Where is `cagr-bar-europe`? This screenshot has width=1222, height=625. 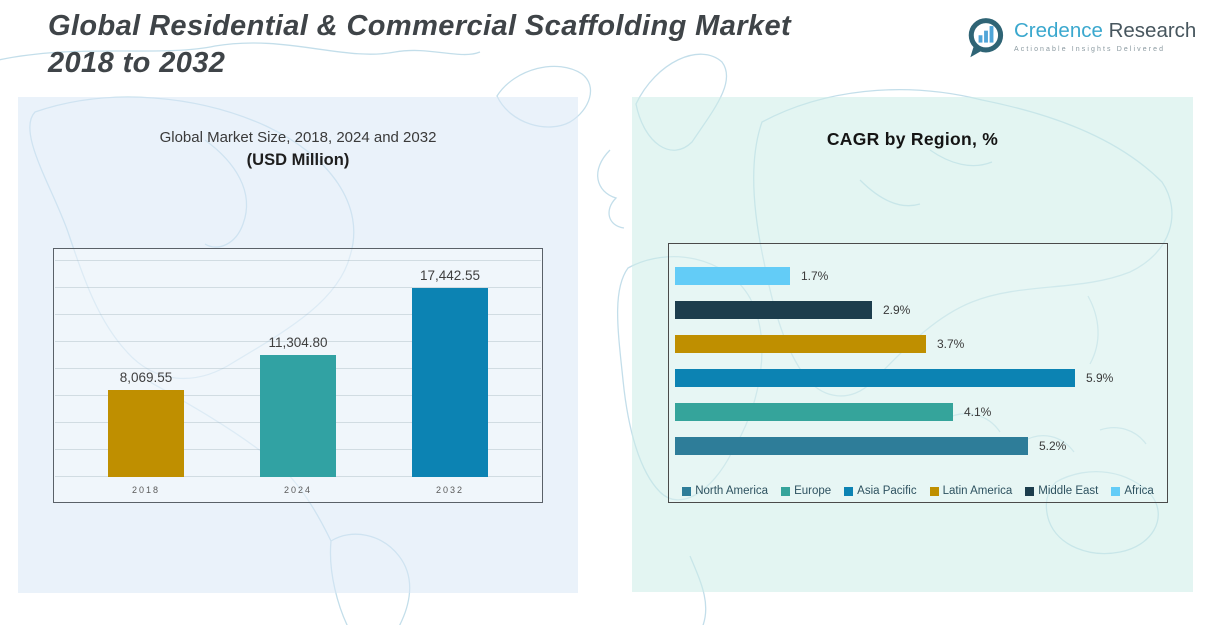
cagr-bar-europe is located at coordinates (814, 412).